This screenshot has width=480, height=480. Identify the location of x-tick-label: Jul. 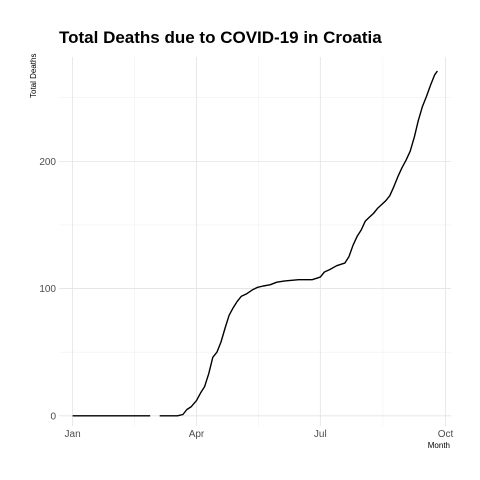
(320, 434).